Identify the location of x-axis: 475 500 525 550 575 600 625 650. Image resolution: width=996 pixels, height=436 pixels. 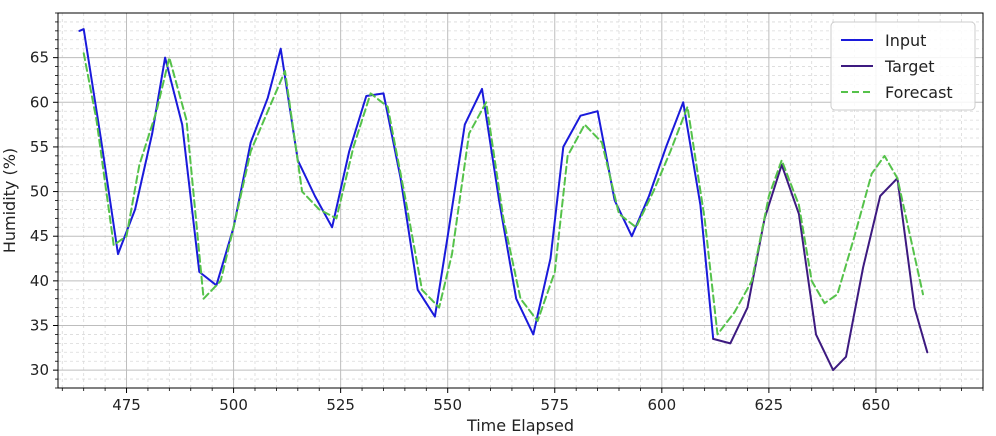
(522, 401).